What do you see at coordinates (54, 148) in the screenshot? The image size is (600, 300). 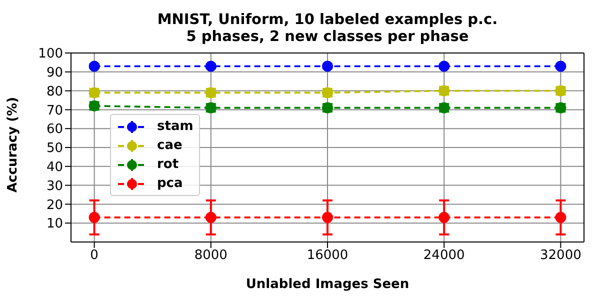 I see `y-tick-label: 50` at bounding box center [54, 148].